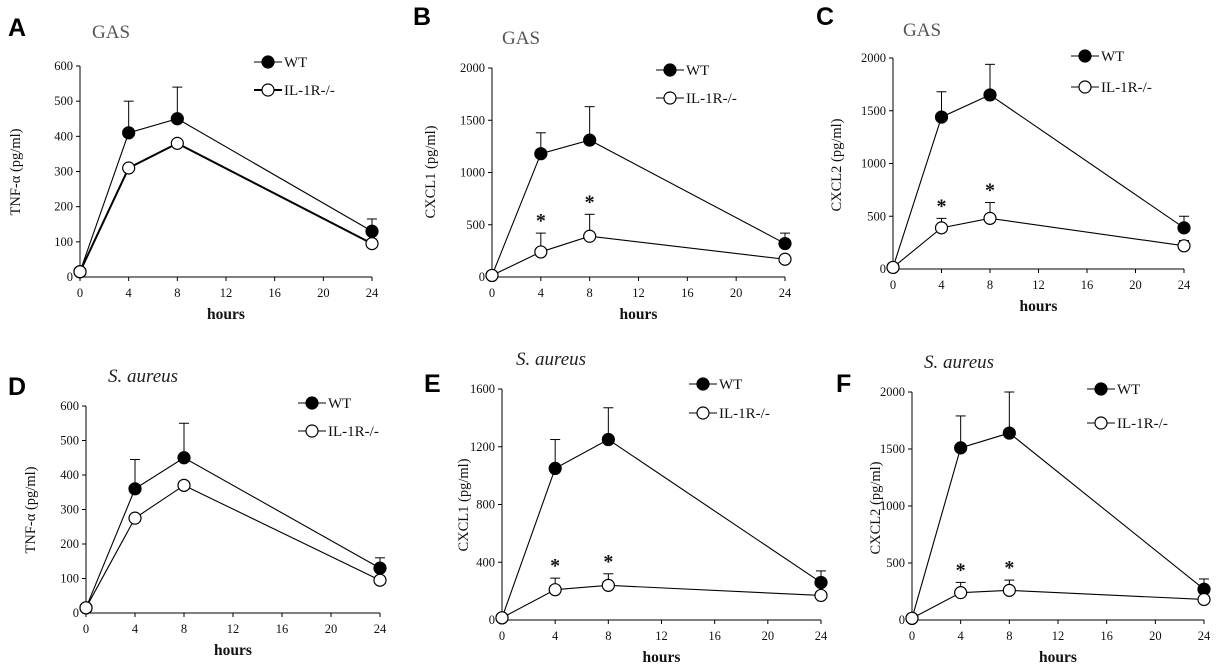 The image size is (1216, 668). I want to click on y-tick-label: 300, so click(69, 510).